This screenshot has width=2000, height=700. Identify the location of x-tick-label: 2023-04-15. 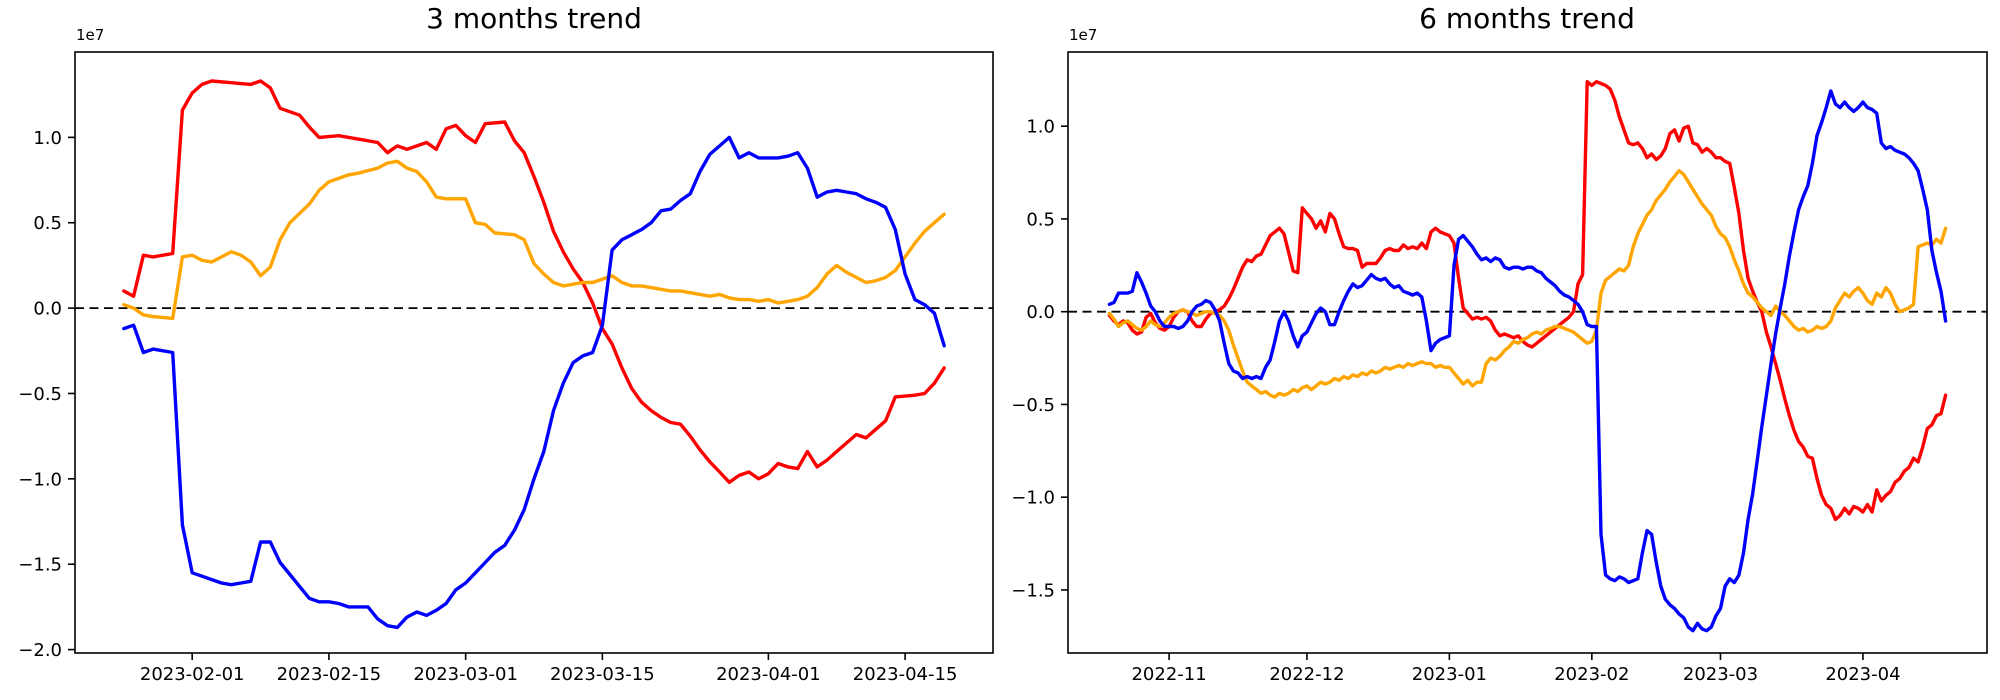
(905, 674).